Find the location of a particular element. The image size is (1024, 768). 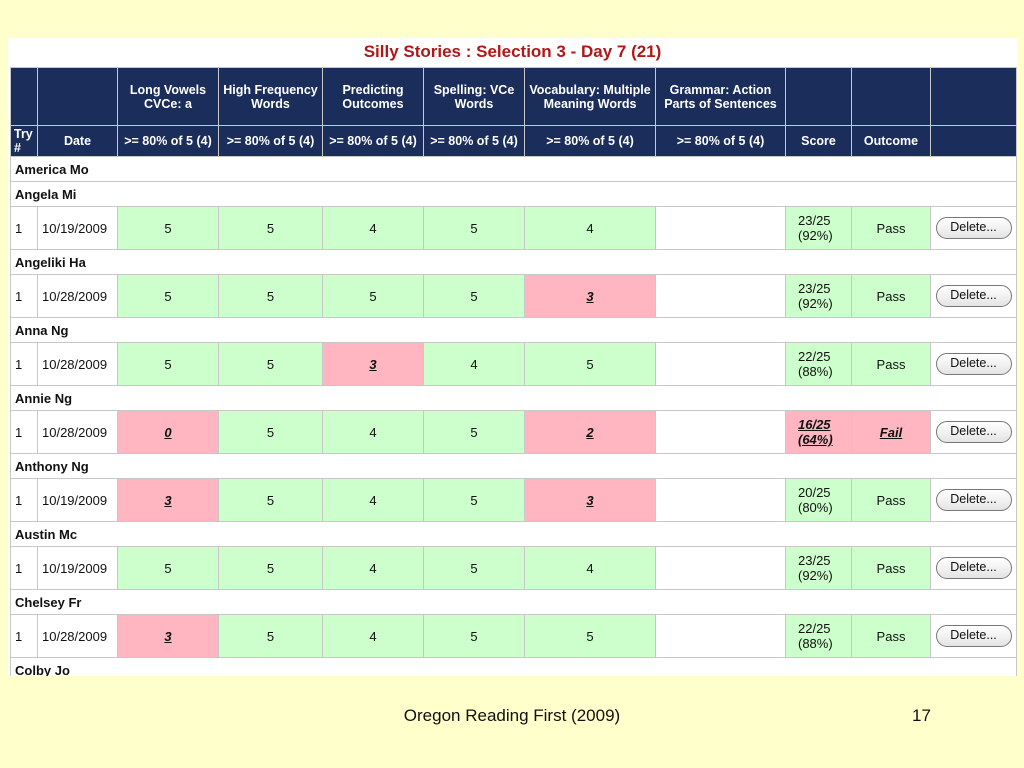

score-percent: (80%) is located at coordinates (815, 507).